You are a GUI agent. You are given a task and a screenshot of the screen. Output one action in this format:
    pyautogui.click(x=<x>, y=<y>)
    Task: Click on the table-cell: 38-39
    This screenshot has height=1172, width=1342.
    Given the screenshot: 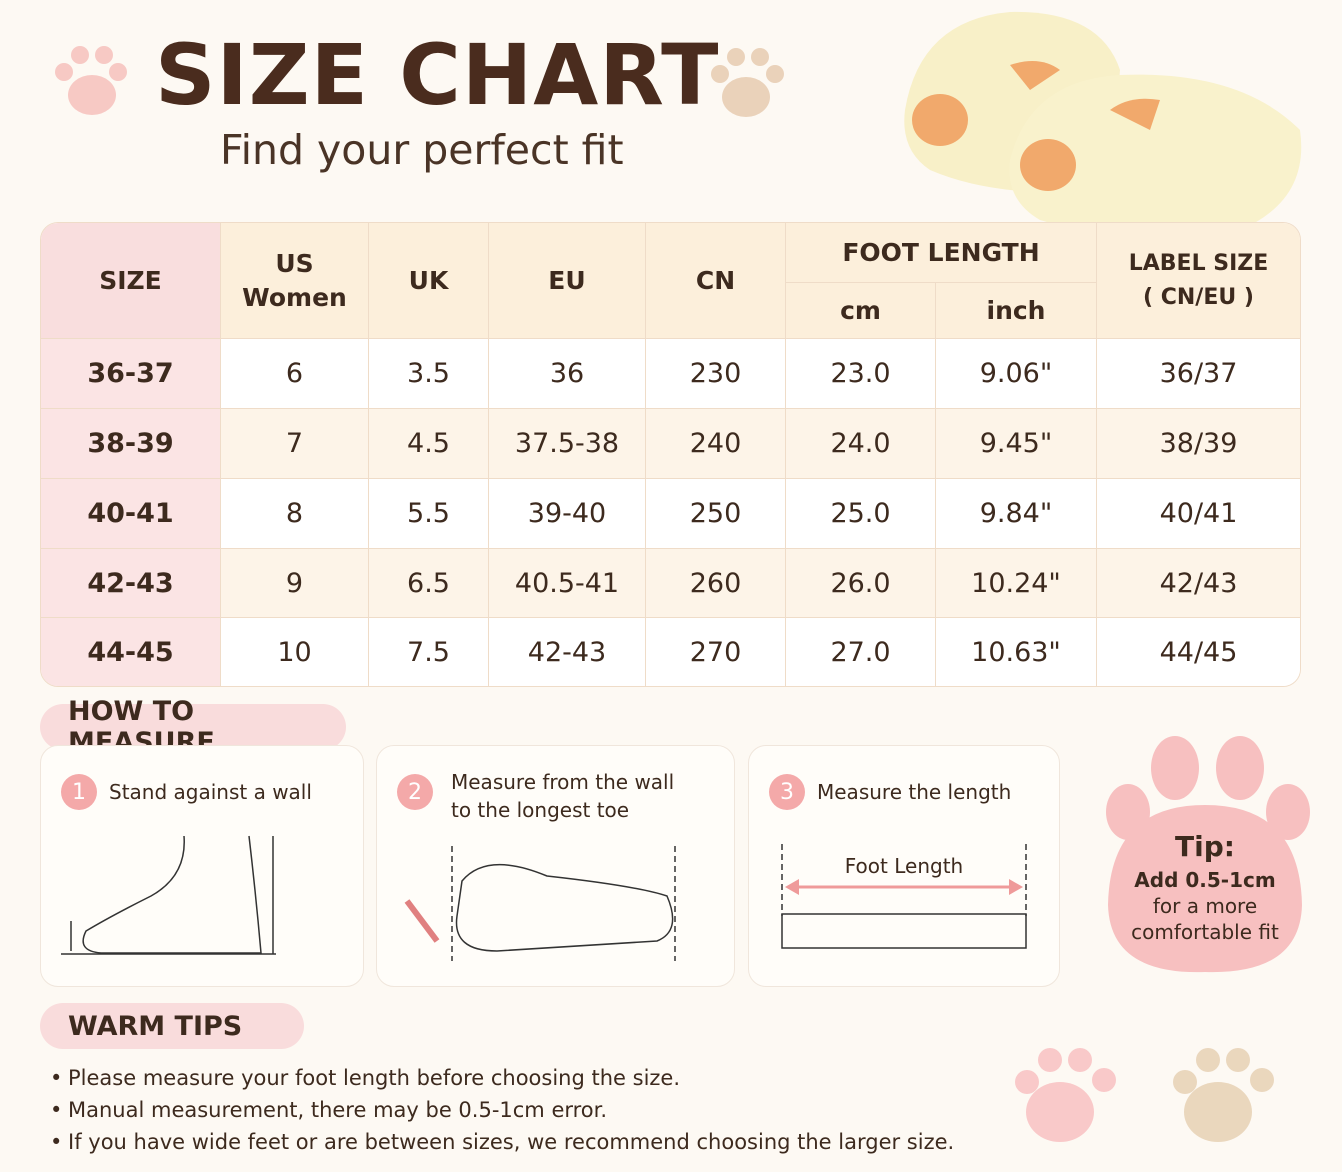 What is the action you would take?
    pyautogui.click(x=131, y=444)
    